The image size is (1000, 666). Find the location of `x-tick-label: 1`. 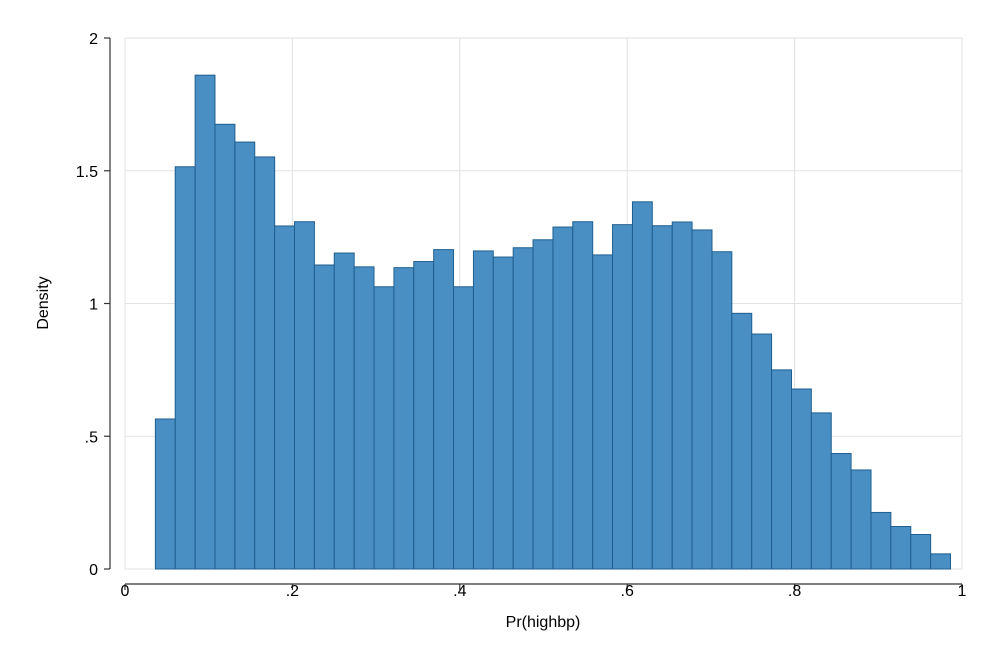

x-tick-label: 1 is located at coordinates (962, 591).